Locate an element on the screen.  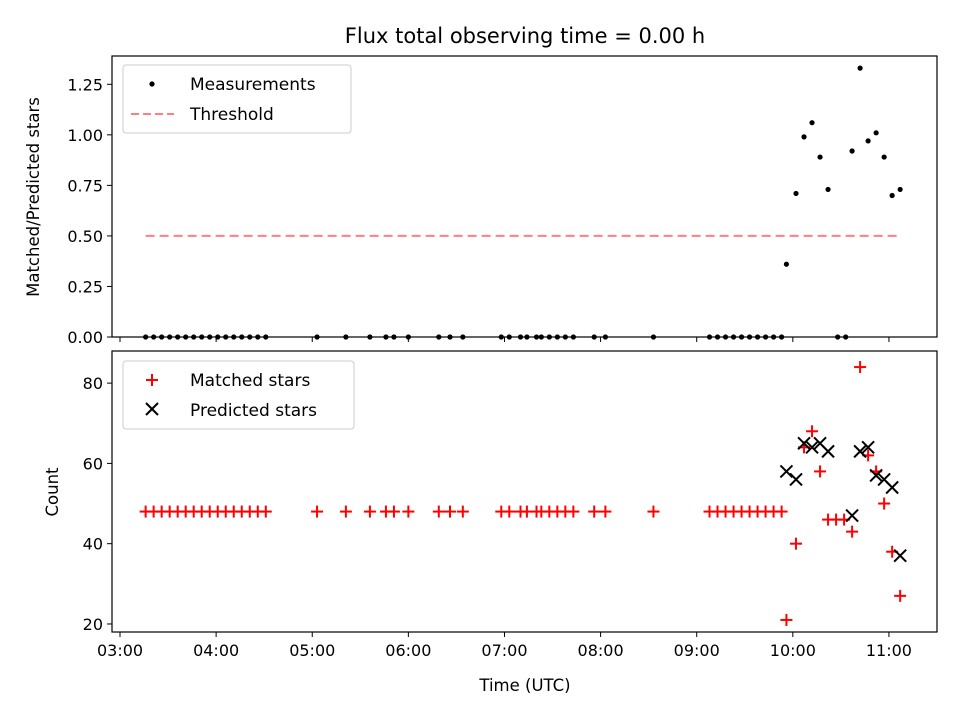
bottom-x-tick-label: 05:00 is located at coordinates (312, 650).